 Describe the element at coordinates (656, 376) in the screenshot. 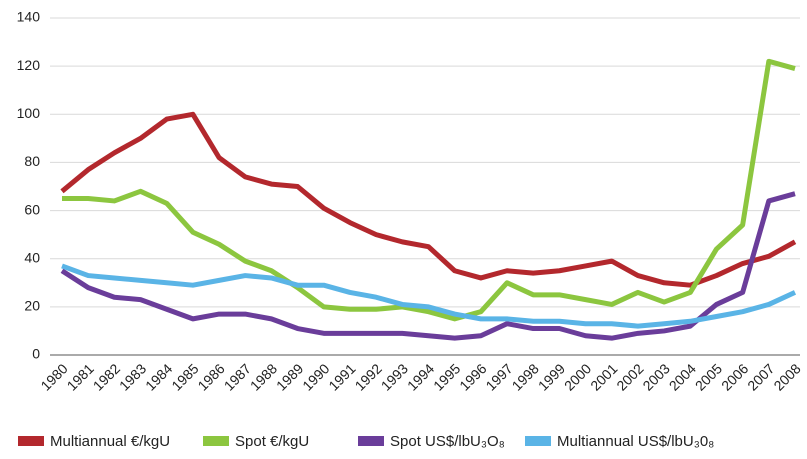

I see `x-tick-label: 2003` at that location.